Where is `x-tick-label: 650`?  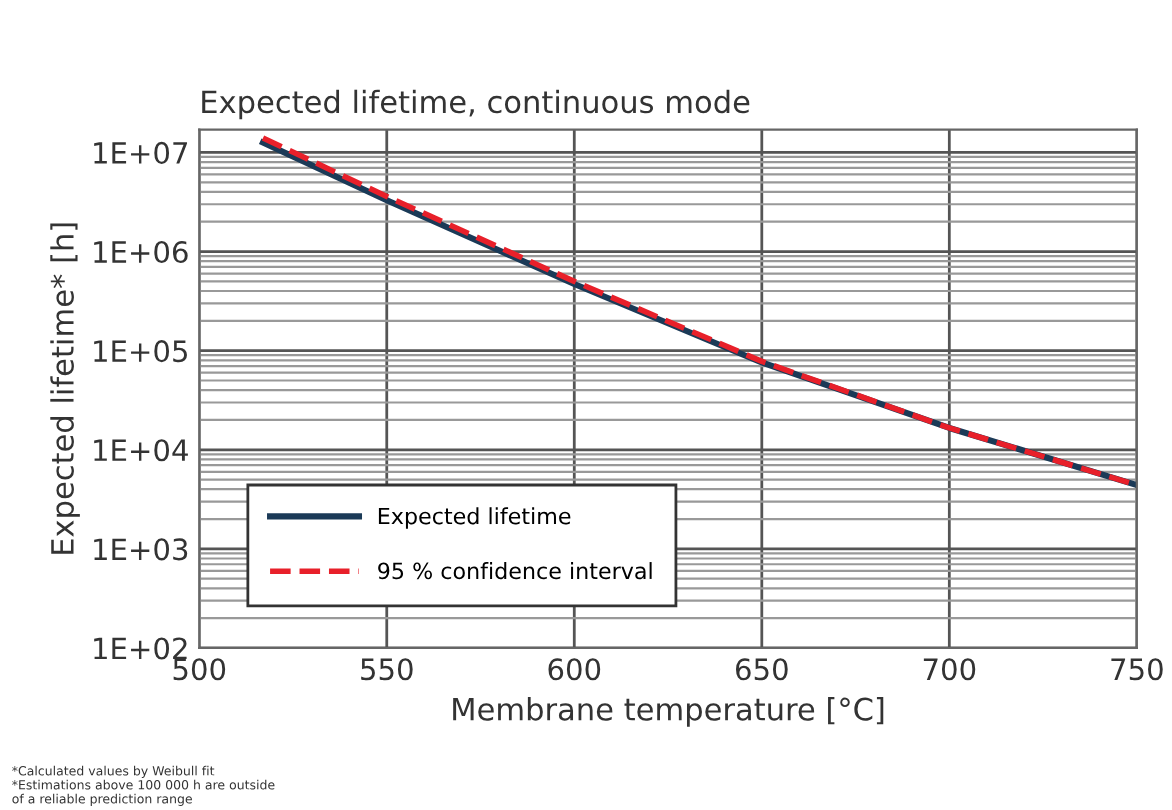
x-tick-label: 650 is located at coordinates (762, 669).